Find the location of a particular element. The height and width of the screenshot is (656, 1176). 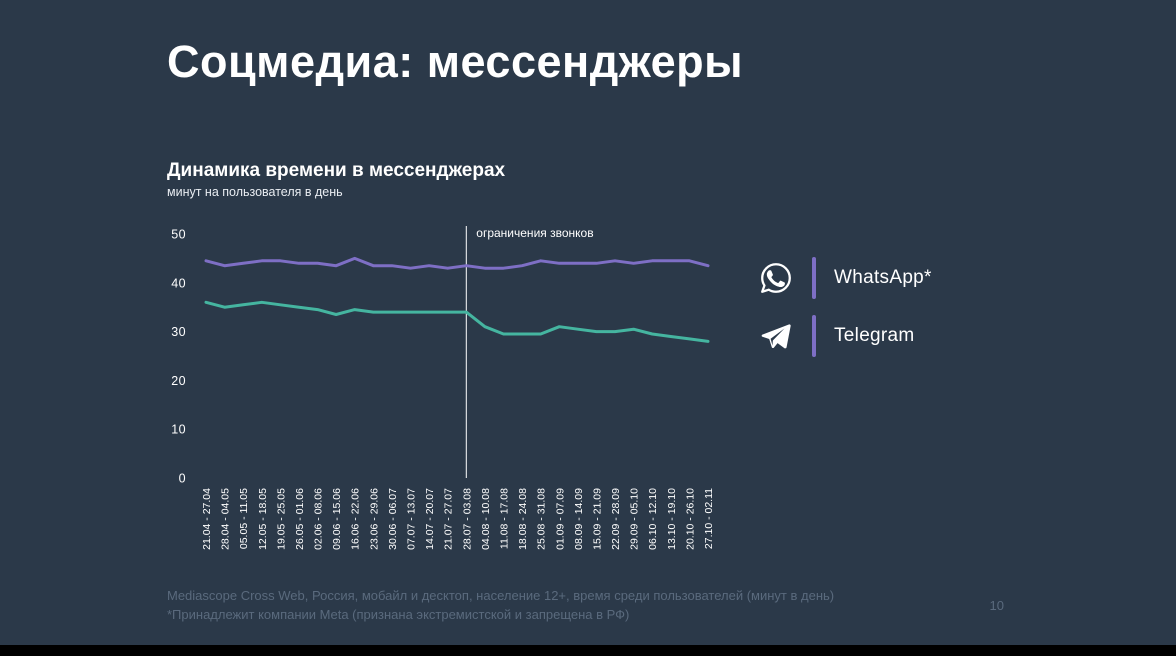

telegram-icon is located at coordinates (776, 336).